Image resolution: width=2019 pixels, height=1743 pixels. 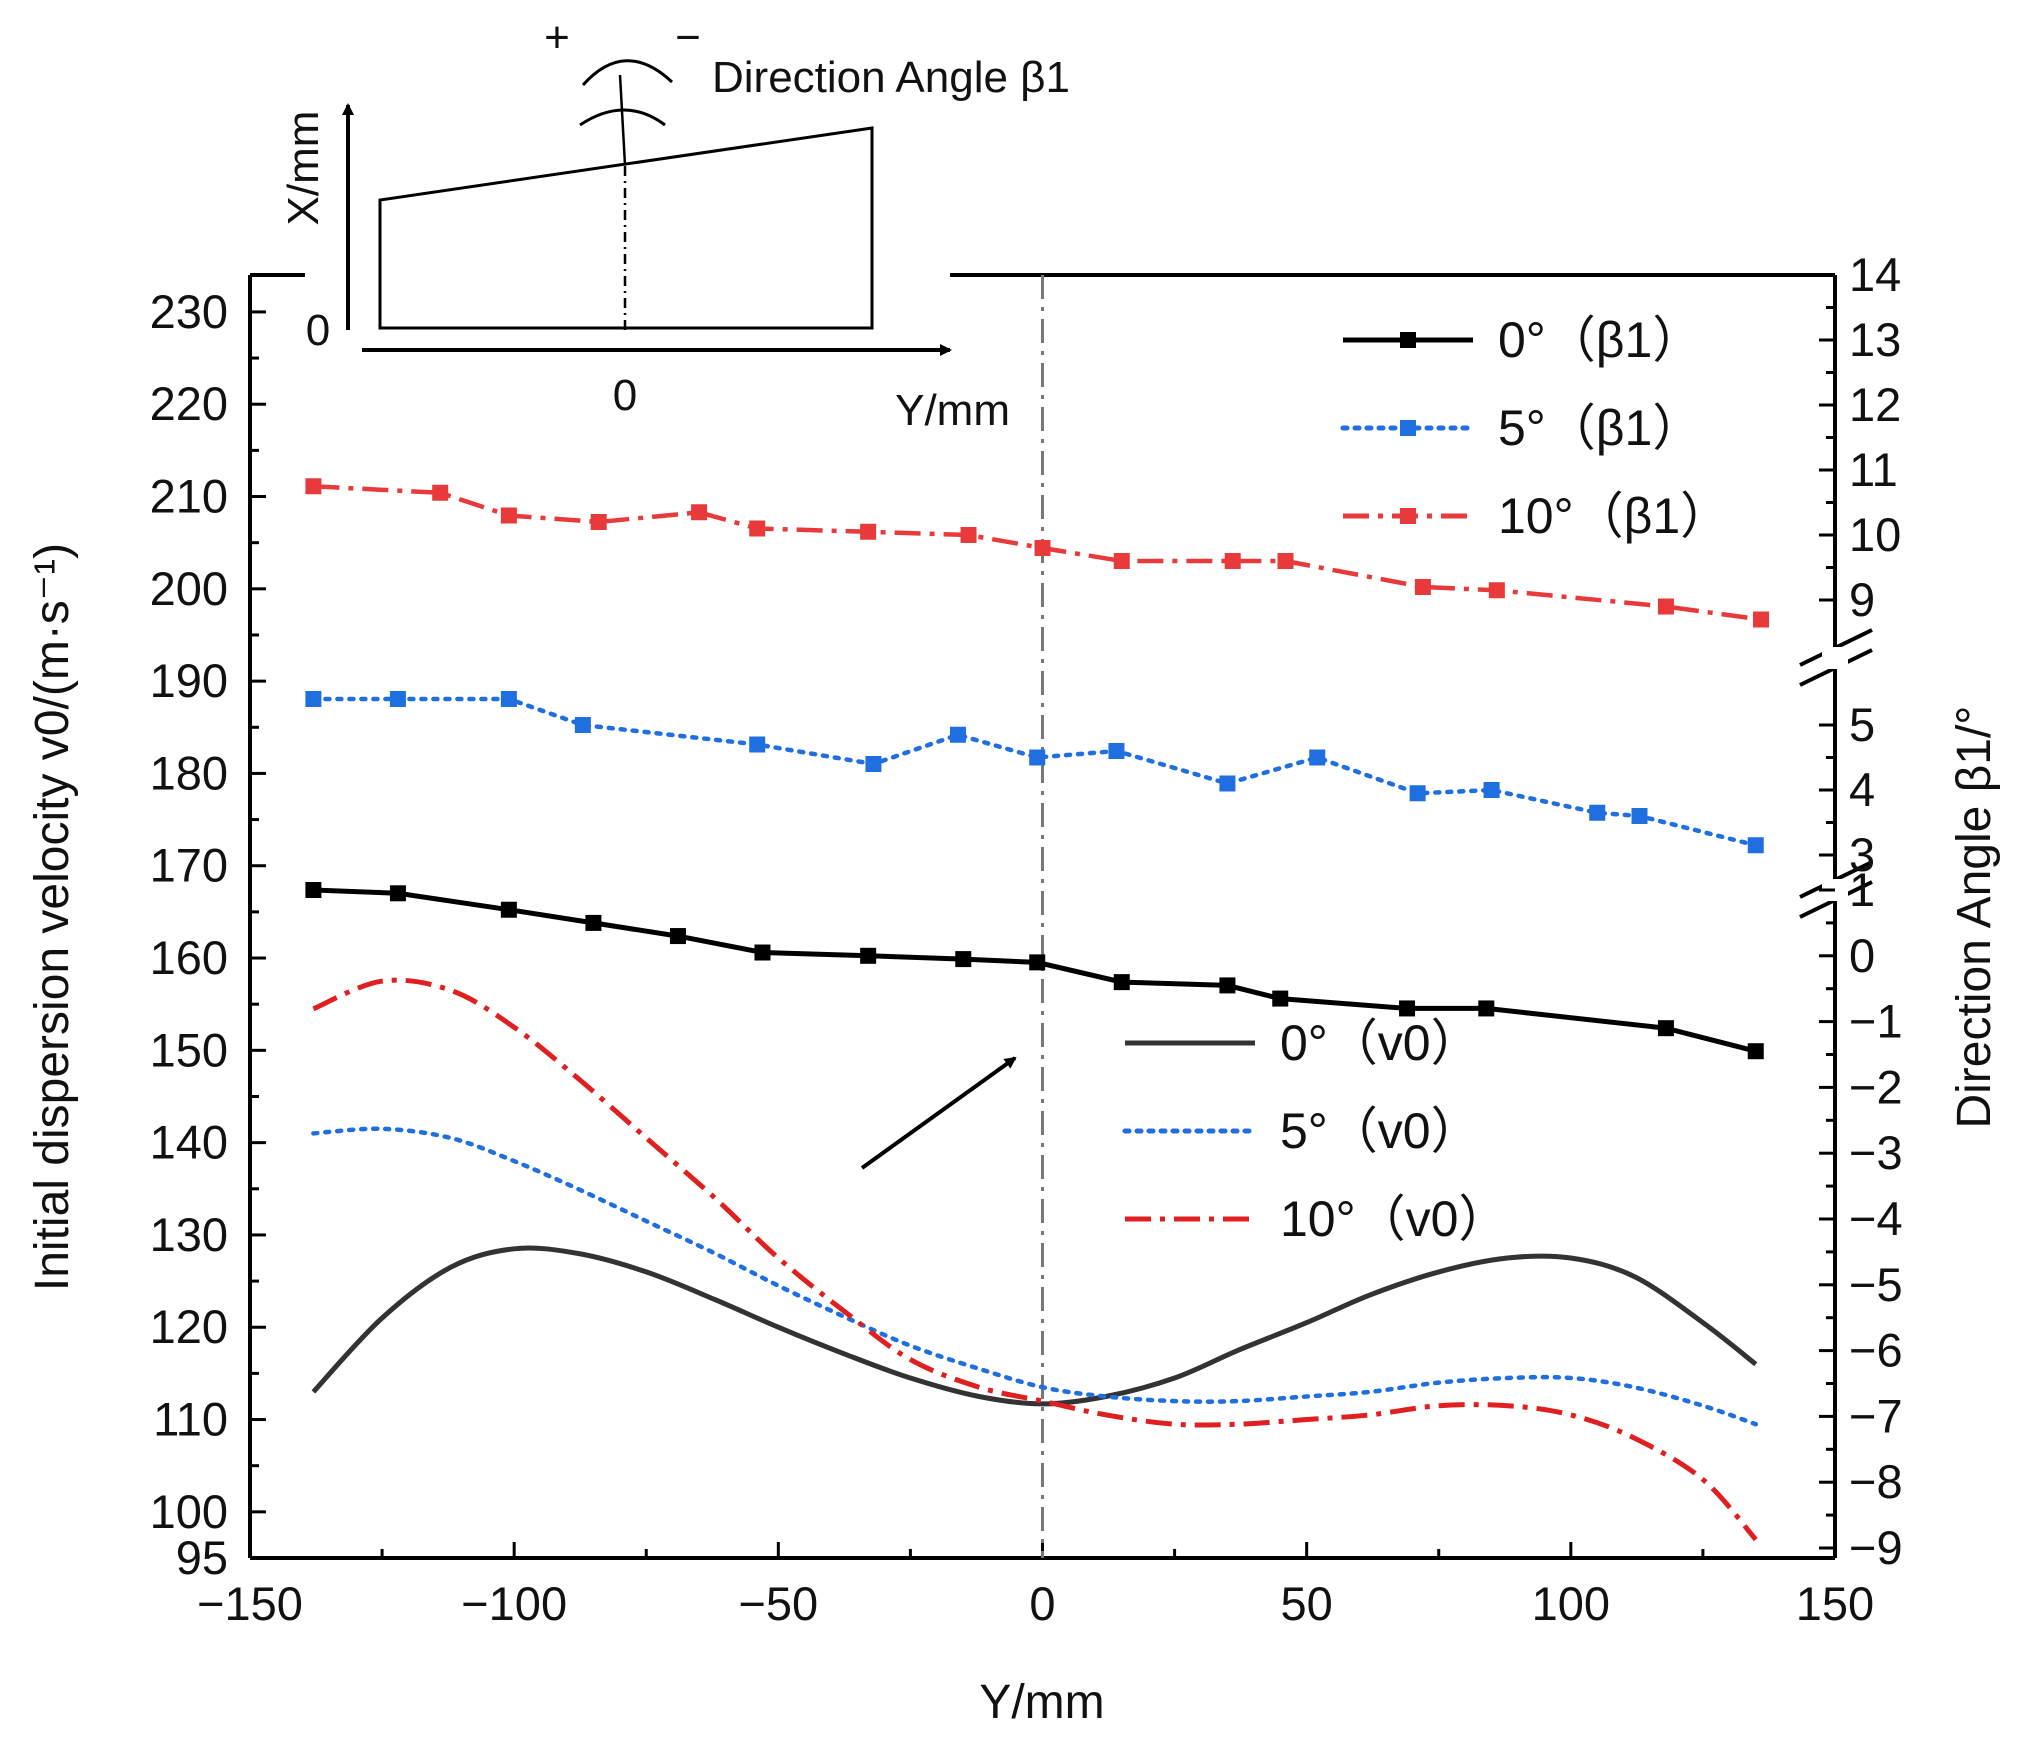 What do you see at coordinates (189, 1326) in the screenshot?
I see `left-tick-label: 120` at bounding box center [189, 1326].